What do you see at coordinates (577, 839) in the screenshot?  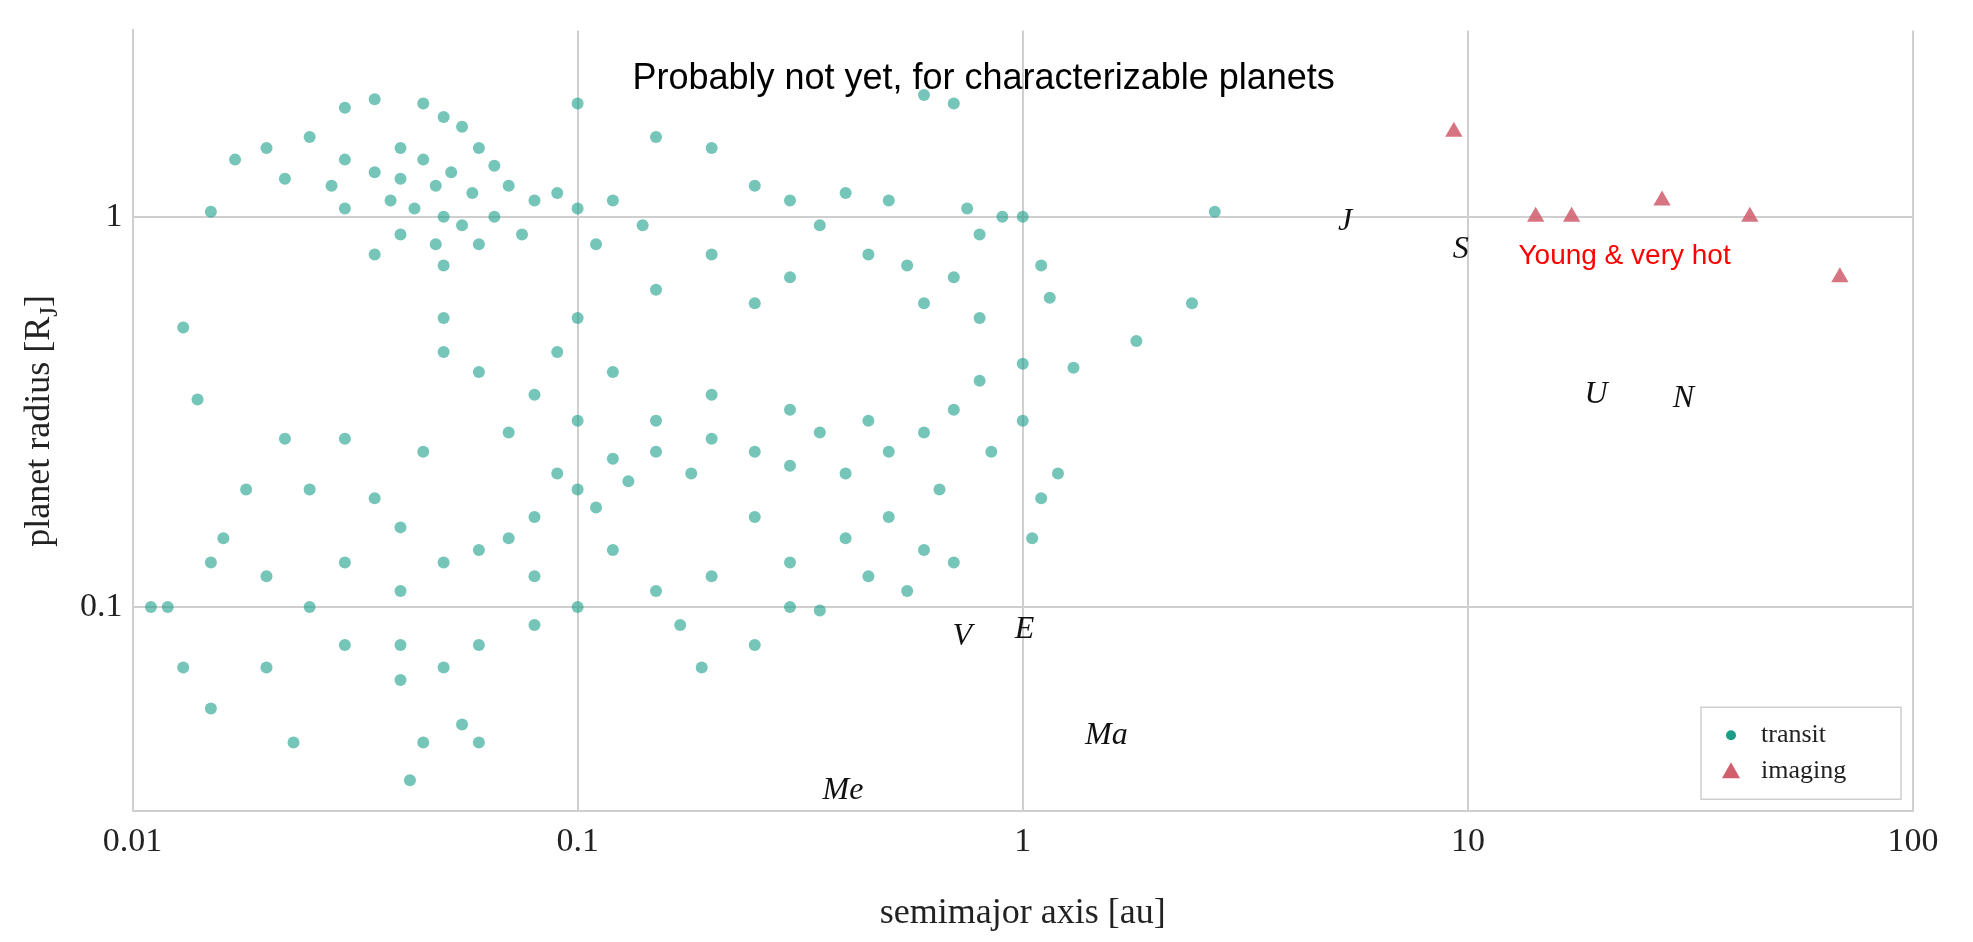 I see `x-tick-label: 0.1` at bounding box center [577, 839].